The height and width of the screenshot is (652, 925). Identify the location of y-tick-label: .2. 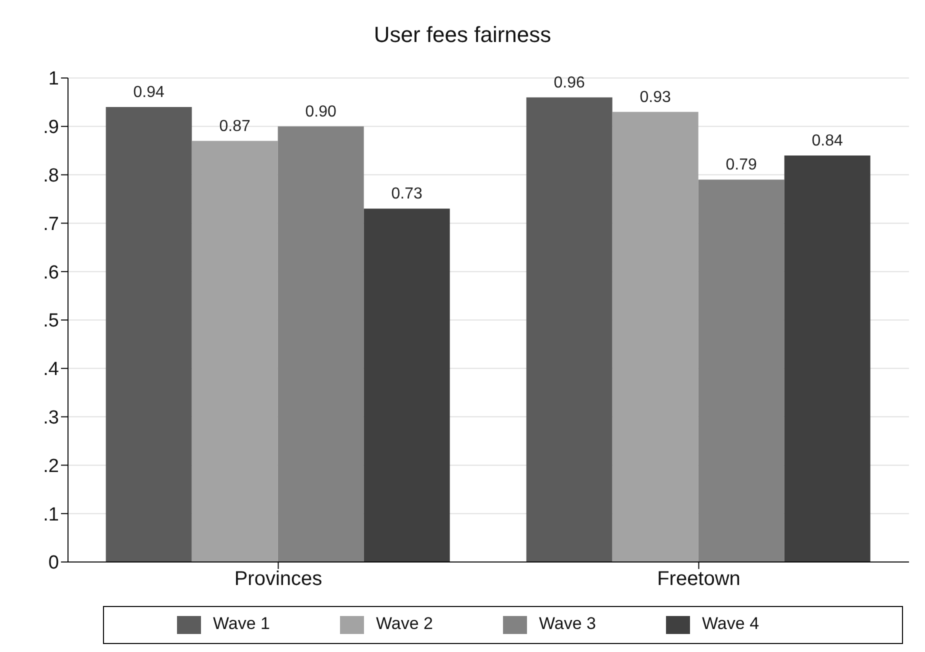
(51, 466).